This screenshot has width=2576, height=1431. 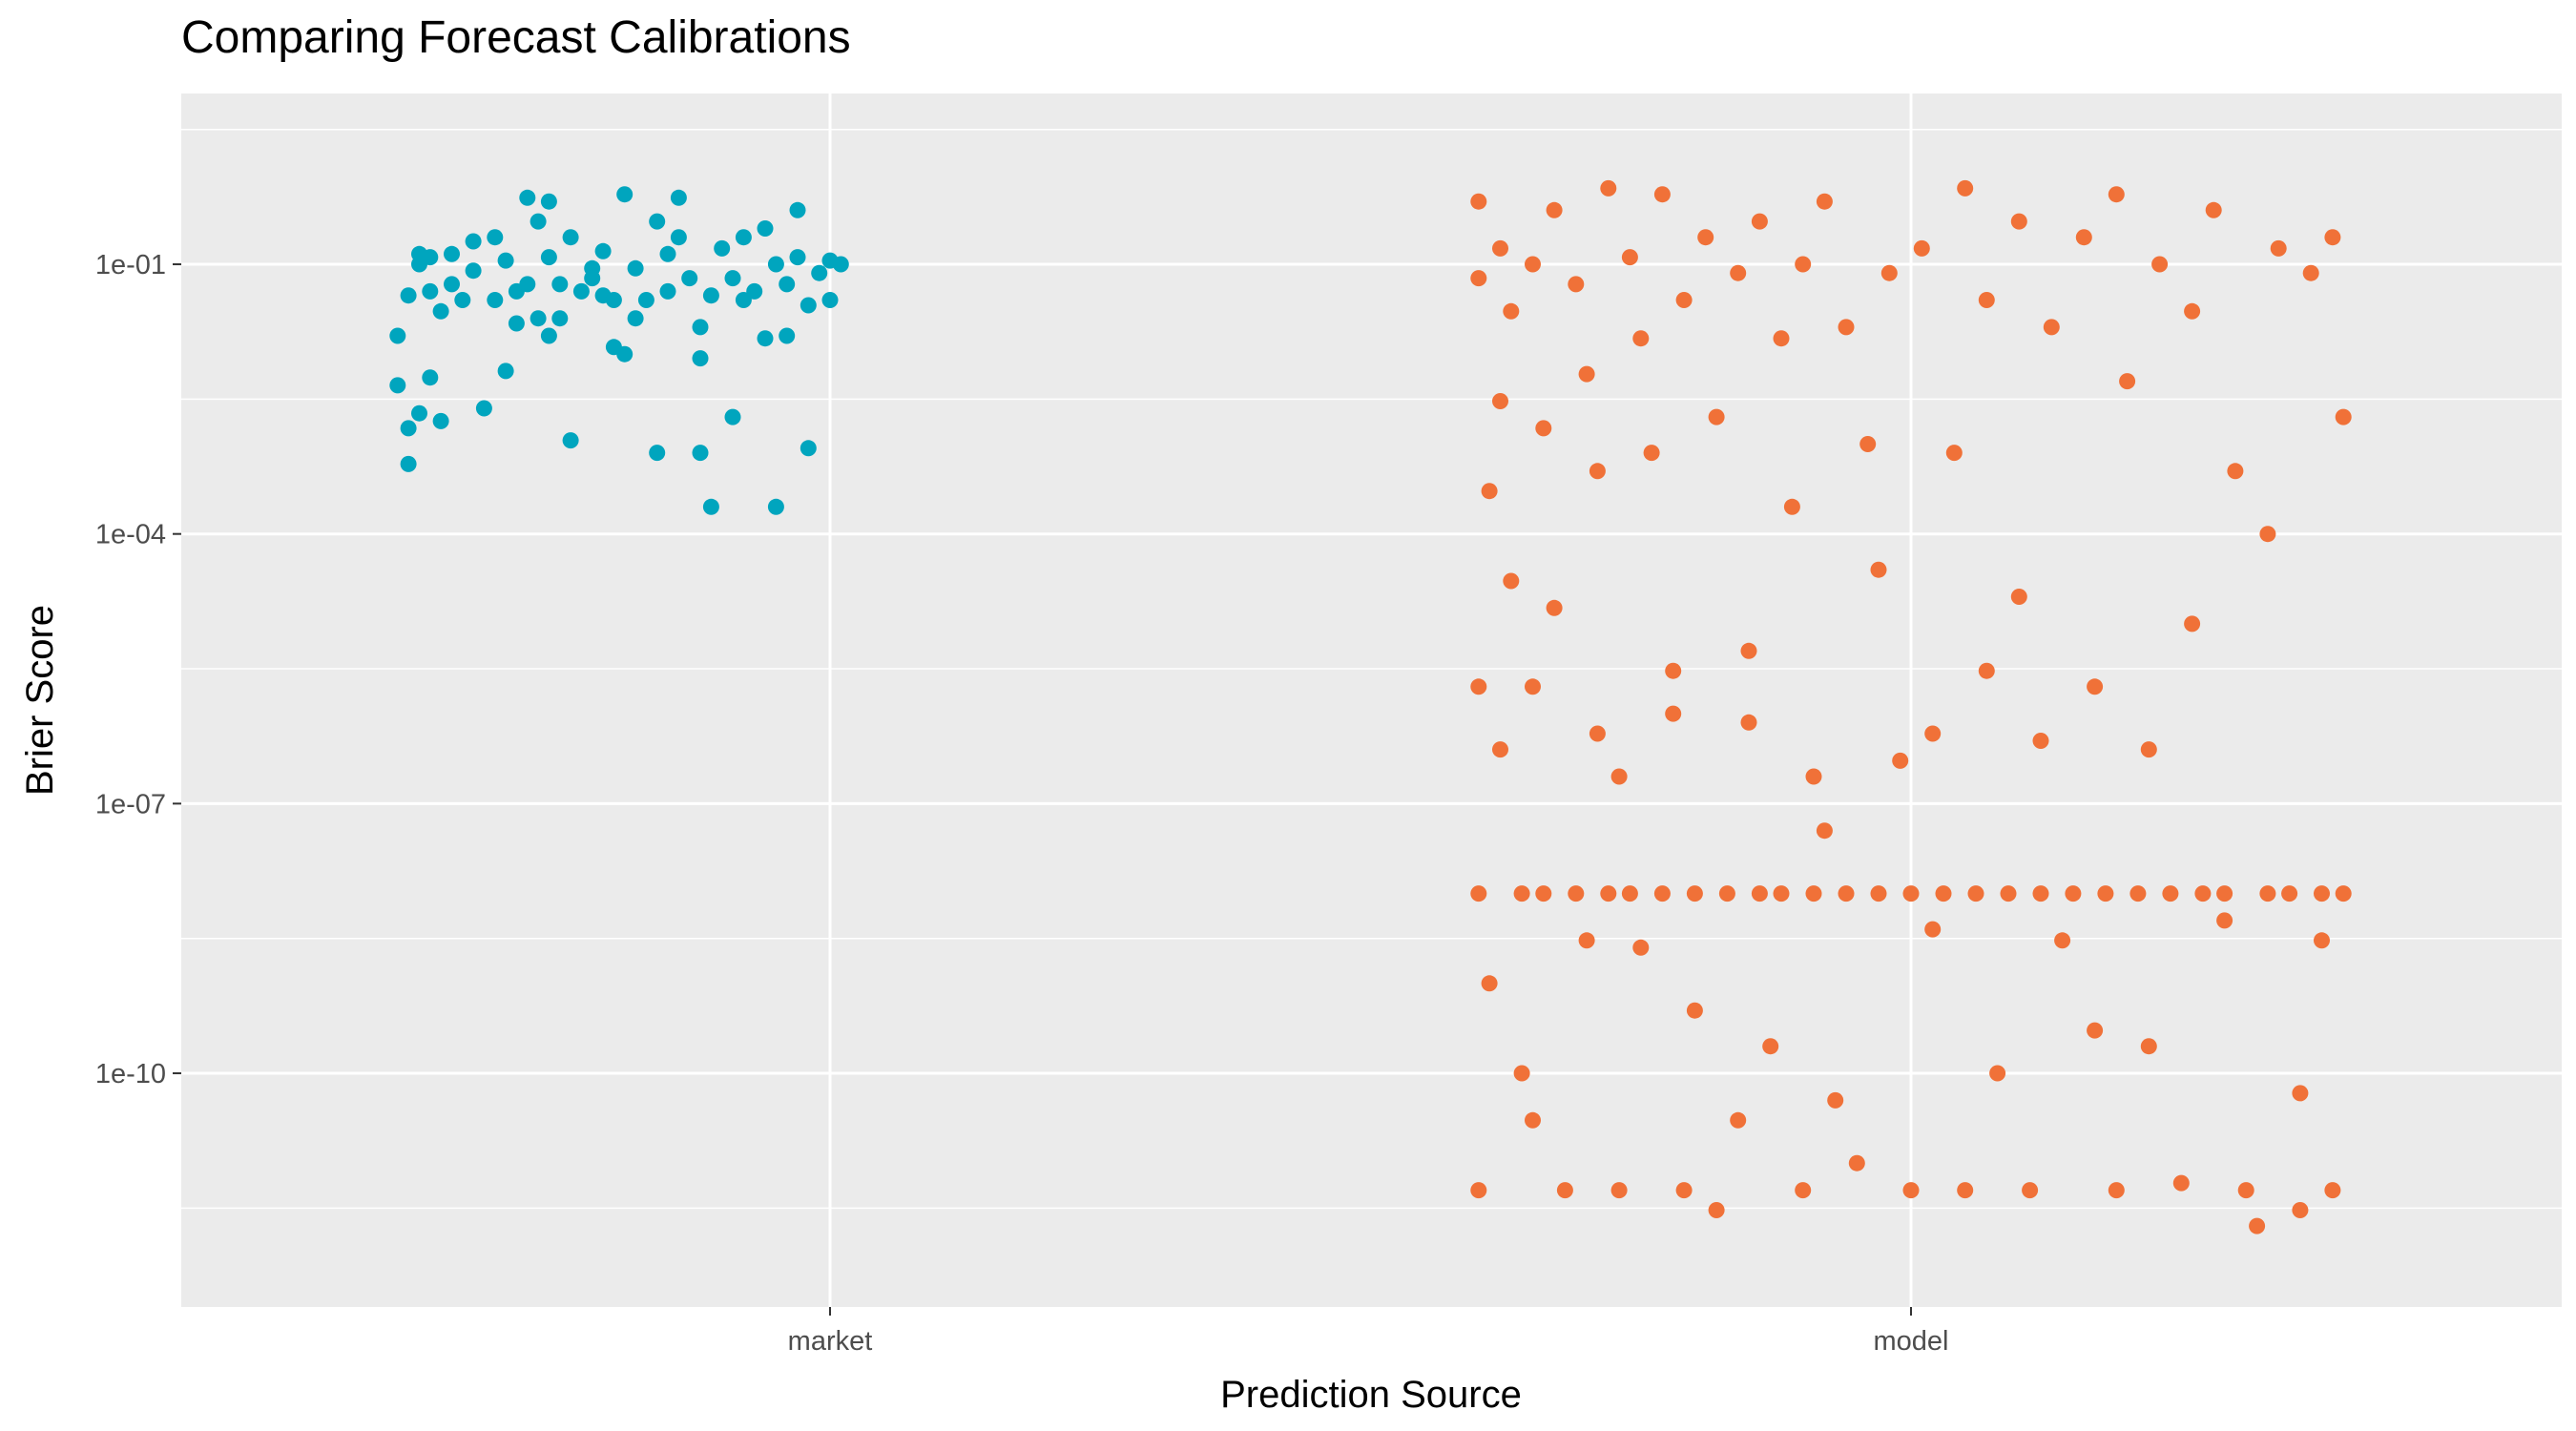 What do you see at coordinates (1371, 1395) in the screenshot?
I see `x-axis-title: Prediction Source` at bounding box center [1371, 1395].